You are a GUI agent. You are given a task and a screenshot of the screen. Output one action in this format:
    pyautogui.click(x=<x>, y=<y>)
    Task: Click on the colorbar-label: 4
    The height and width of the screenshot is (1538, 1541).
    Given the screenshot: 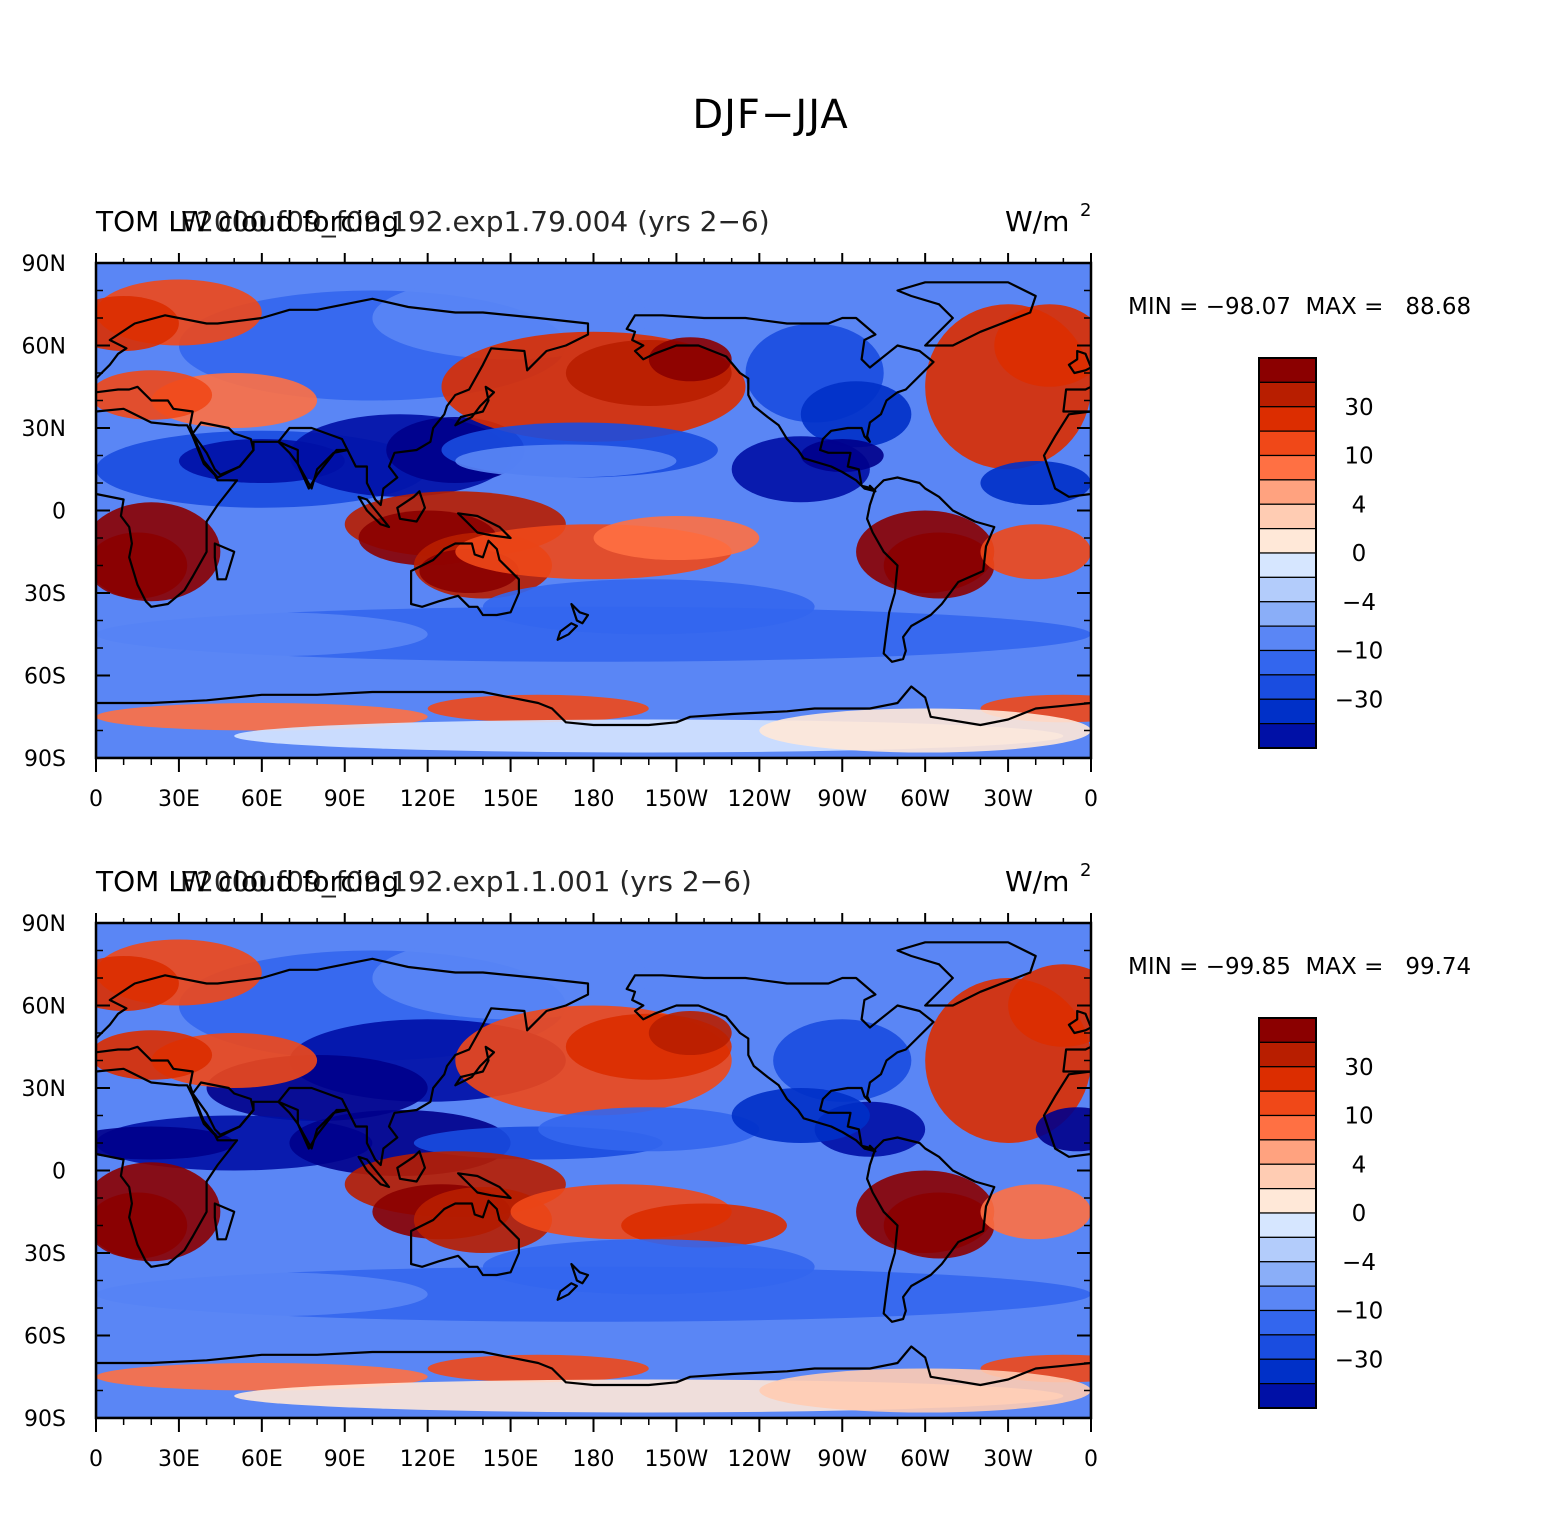 What is the action you would take?
    pyautogui.click(x=1359, y=1165)
    